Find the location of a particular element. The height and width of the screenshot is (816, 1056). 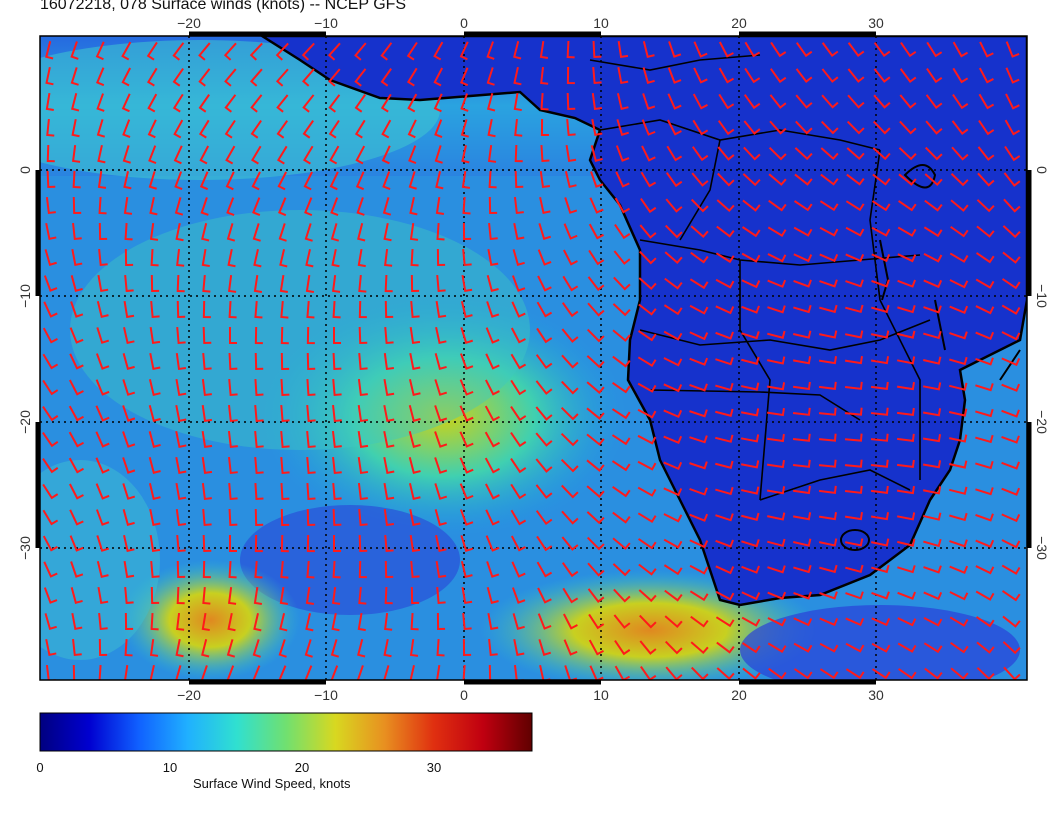

lon-labels-top: −20 −10 0 10 20 30 is located at coordinates (530, 23).